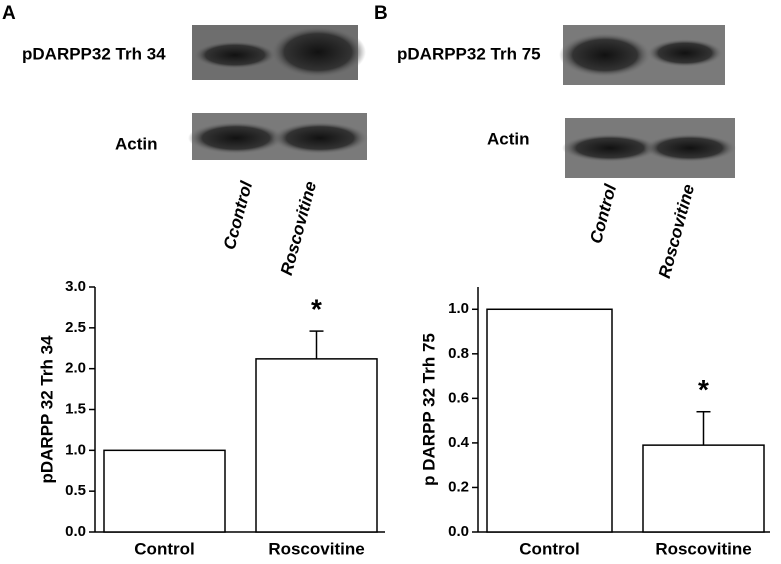  I want to click on y-tick-label: 0.4, so click(459, 442).